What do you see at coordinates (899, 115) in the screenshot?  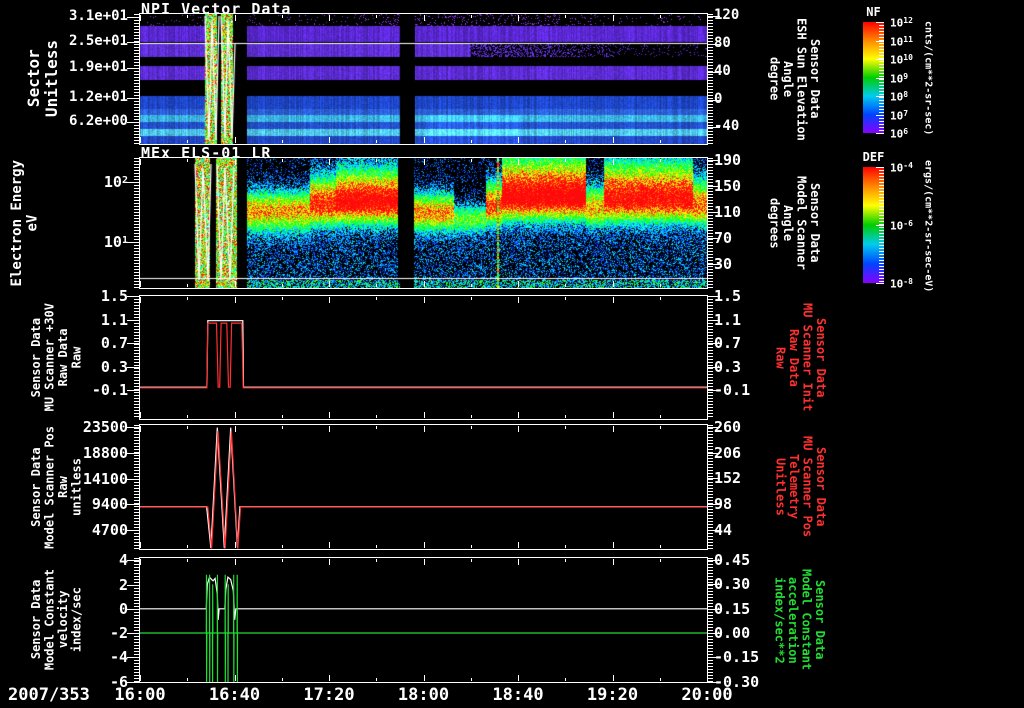 I see `colorbar-tick-label: 10⁷` at bounding box center [899, 115].